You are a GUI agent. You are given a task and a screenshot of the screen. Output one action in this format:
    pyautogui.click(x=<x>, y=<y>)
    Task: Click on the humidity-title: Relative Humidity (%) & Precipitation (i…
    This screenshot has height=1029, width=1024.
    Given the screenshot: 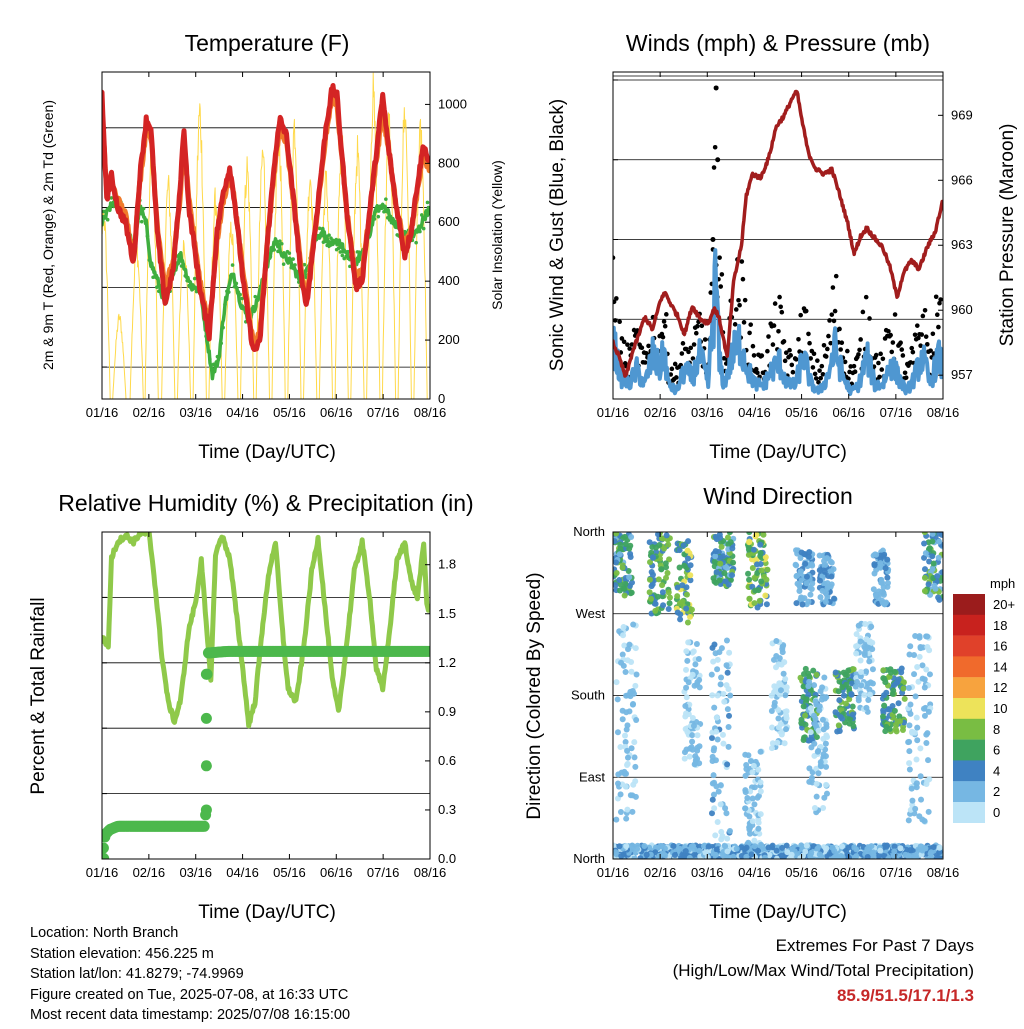 What is the action you would take?
    pyautogui.click(x=265, y=503)
    